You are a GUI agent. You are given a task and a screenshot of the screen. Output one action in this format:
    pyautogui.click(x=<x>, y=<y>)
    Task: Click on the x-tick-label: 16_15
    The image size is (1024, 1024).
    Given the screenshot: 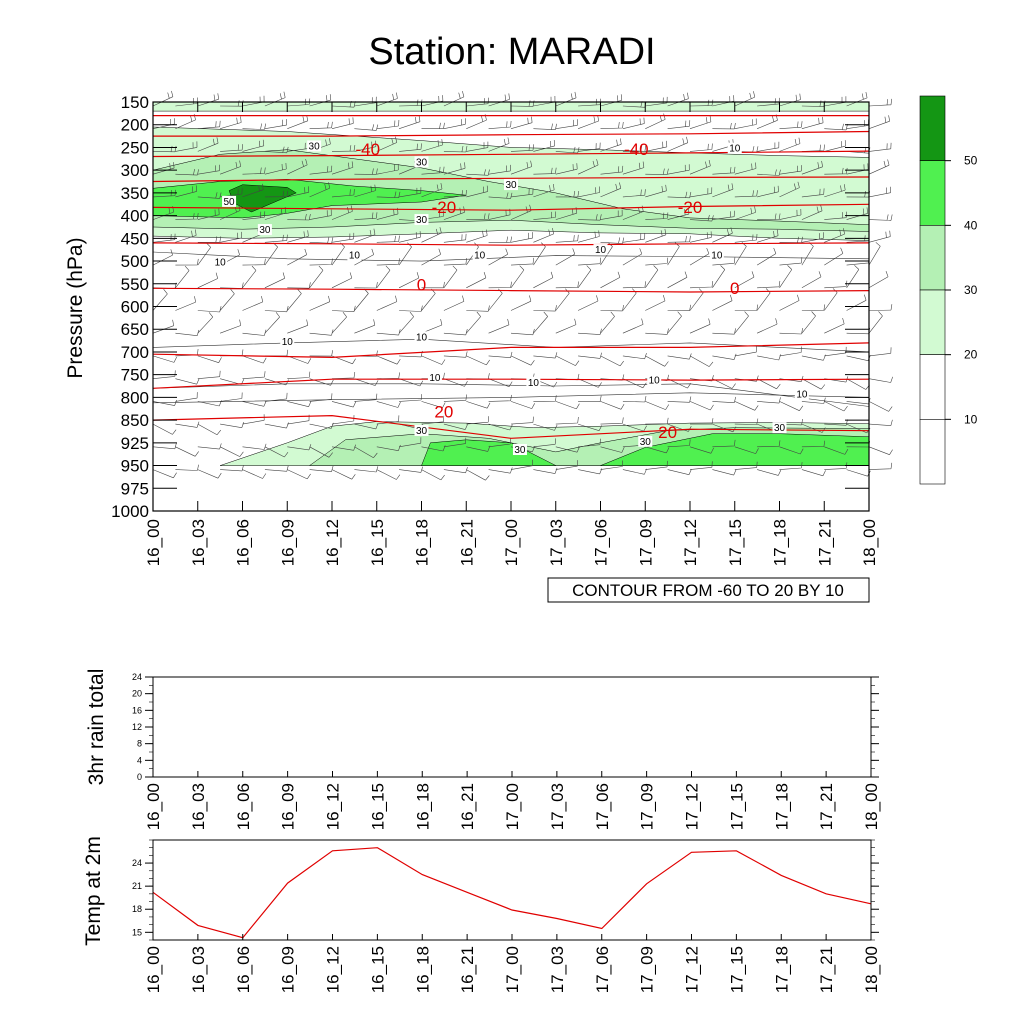 What is the action you would take?
    pyautogui.click(x=377, y=806)
    